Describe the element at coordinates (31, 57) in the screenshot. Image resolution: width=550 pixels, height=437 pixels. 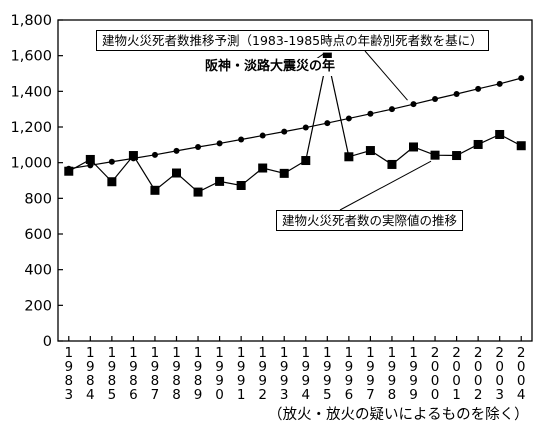
I see `y-tick-label: 1,600` at that location.